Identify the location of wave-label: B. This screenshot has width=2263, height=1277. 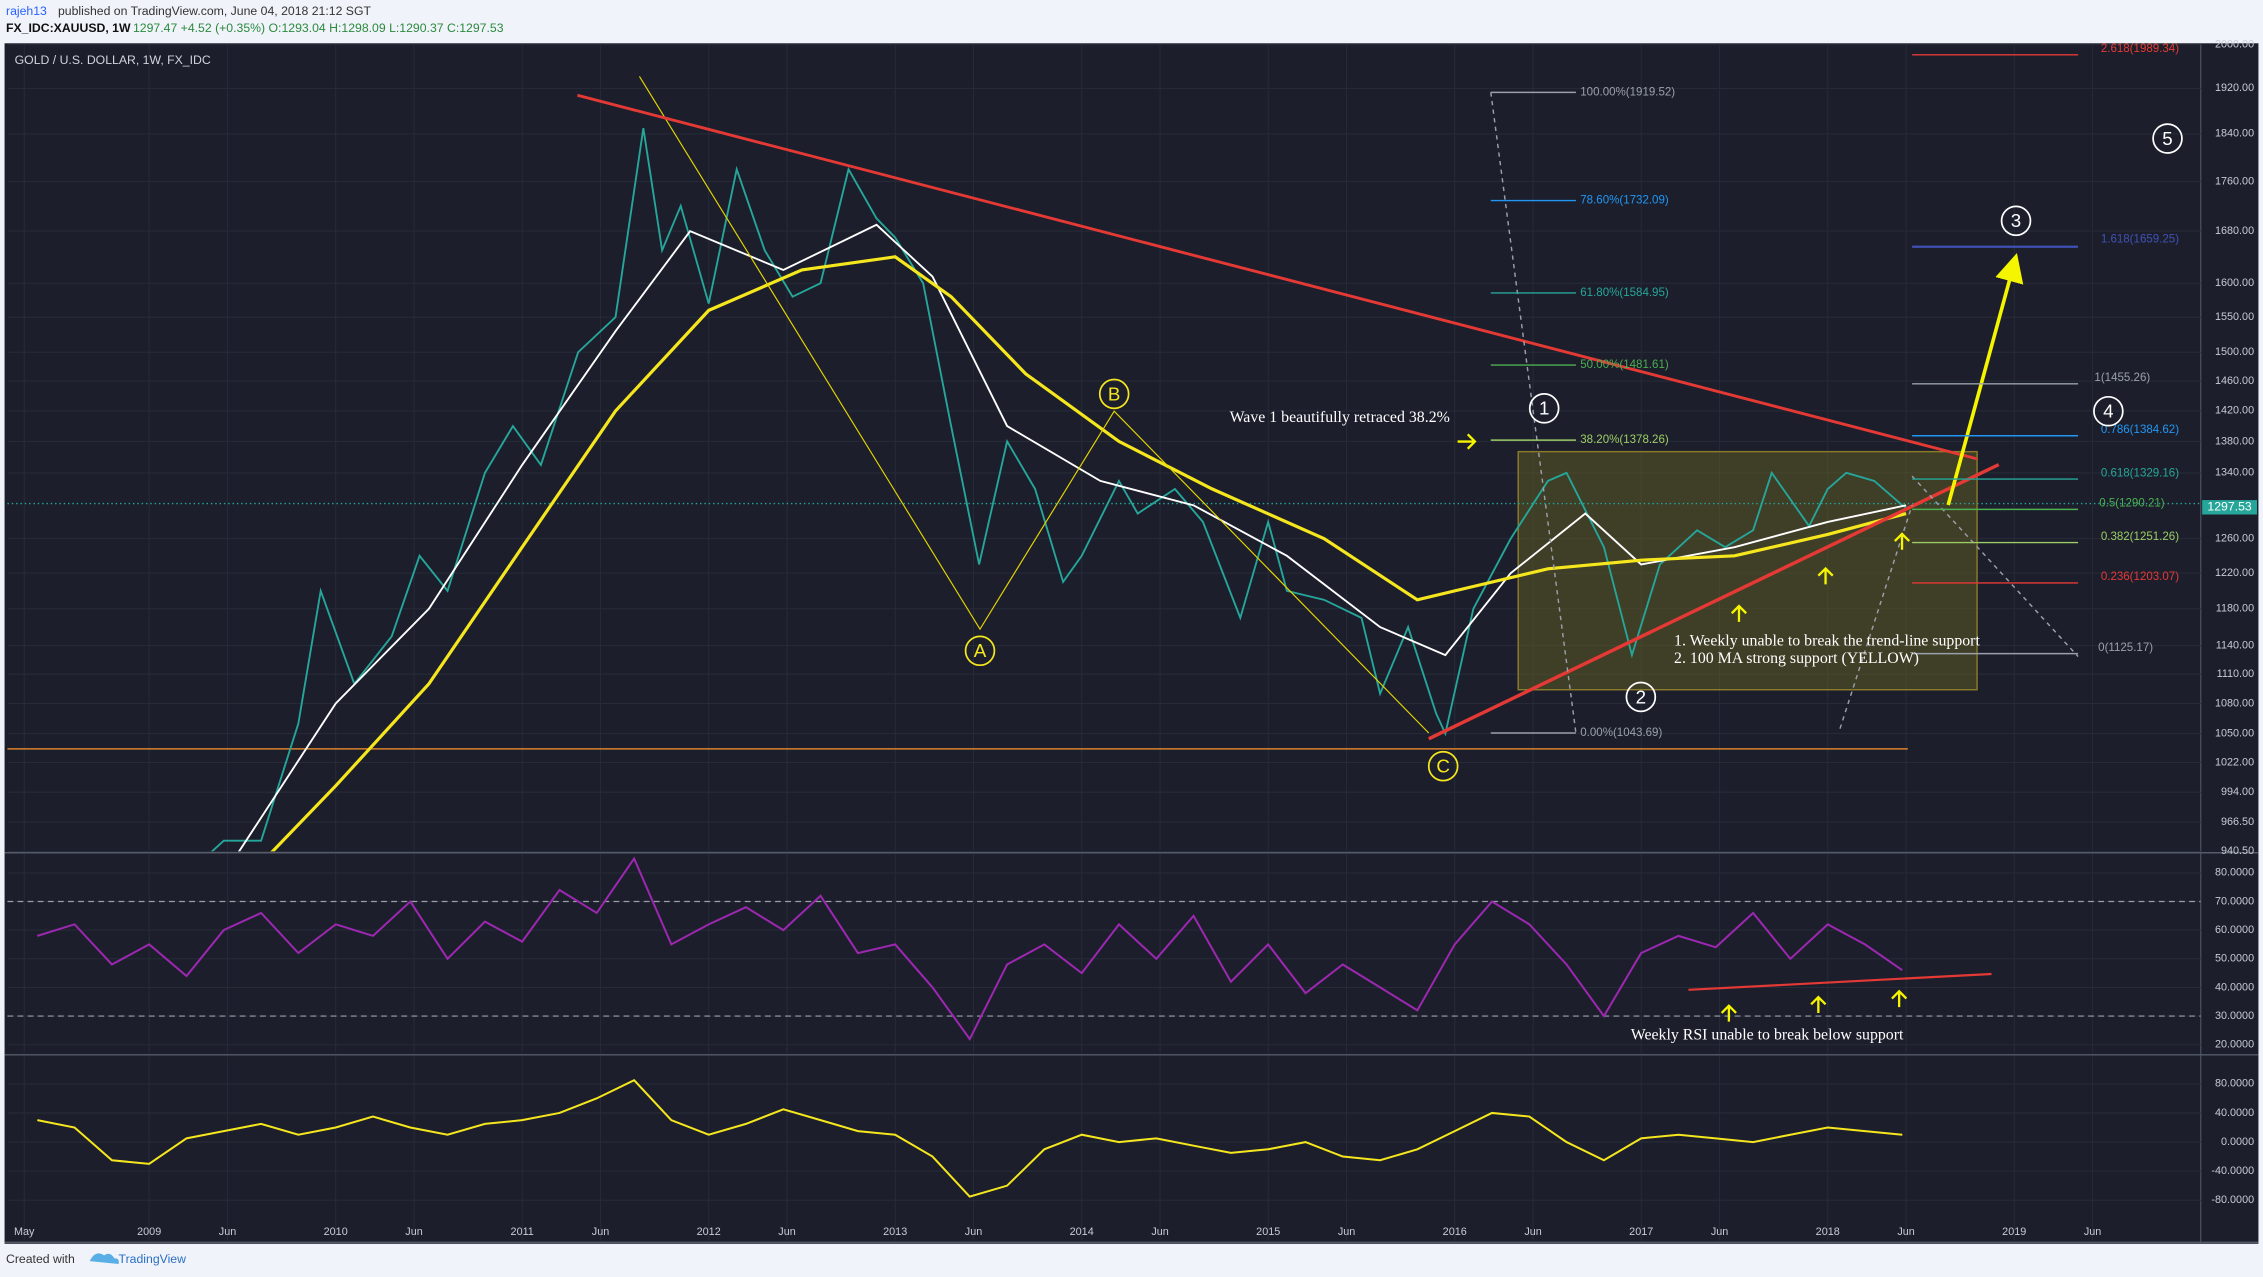
(1114, 393).